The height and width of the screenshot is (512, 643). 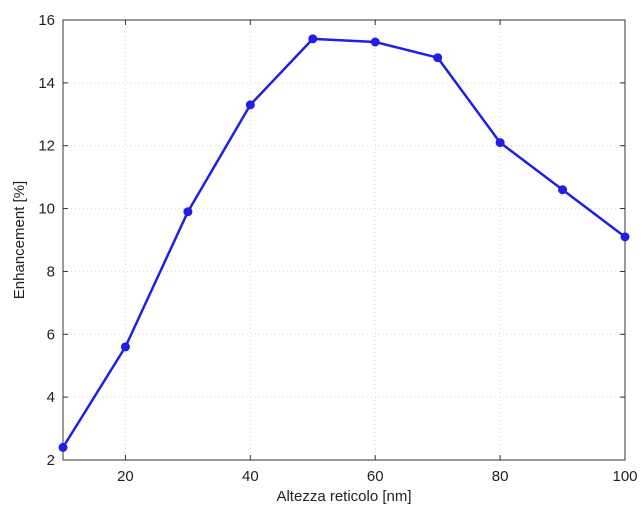 What do you see at coordinates (46, 20) in the screenshot?
I see `y-tick-label: 16` at bounding box center [46, 20].